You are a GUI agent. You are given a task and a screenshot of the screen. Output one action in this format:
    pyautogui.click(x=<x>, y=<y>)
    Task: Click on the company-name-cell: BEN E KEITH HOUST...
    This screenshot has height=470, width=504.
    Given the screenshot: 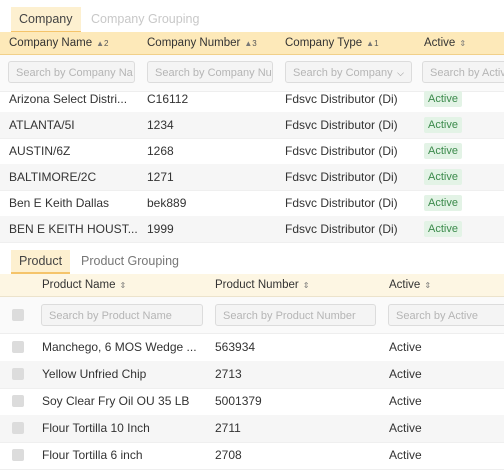 What is the action you would take?
    pyautogui.click(x=73, y=229)
    